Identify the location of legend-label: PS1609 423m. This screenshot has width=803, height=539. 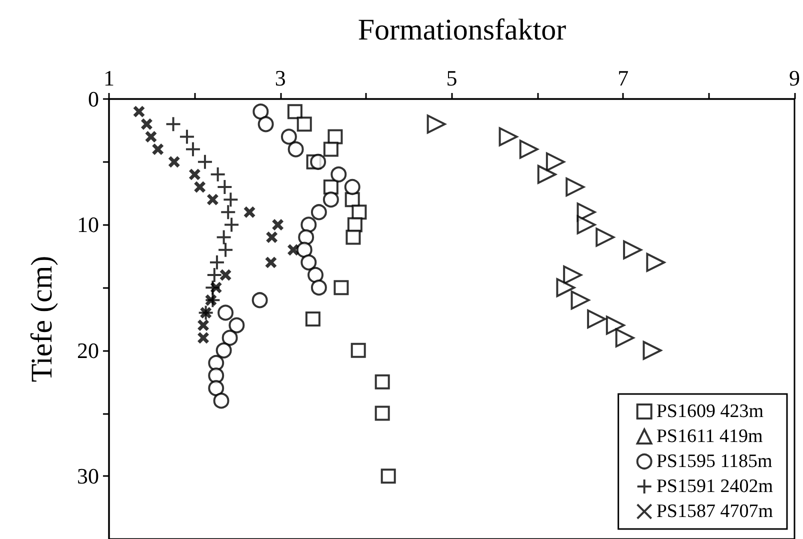
(710, 411).